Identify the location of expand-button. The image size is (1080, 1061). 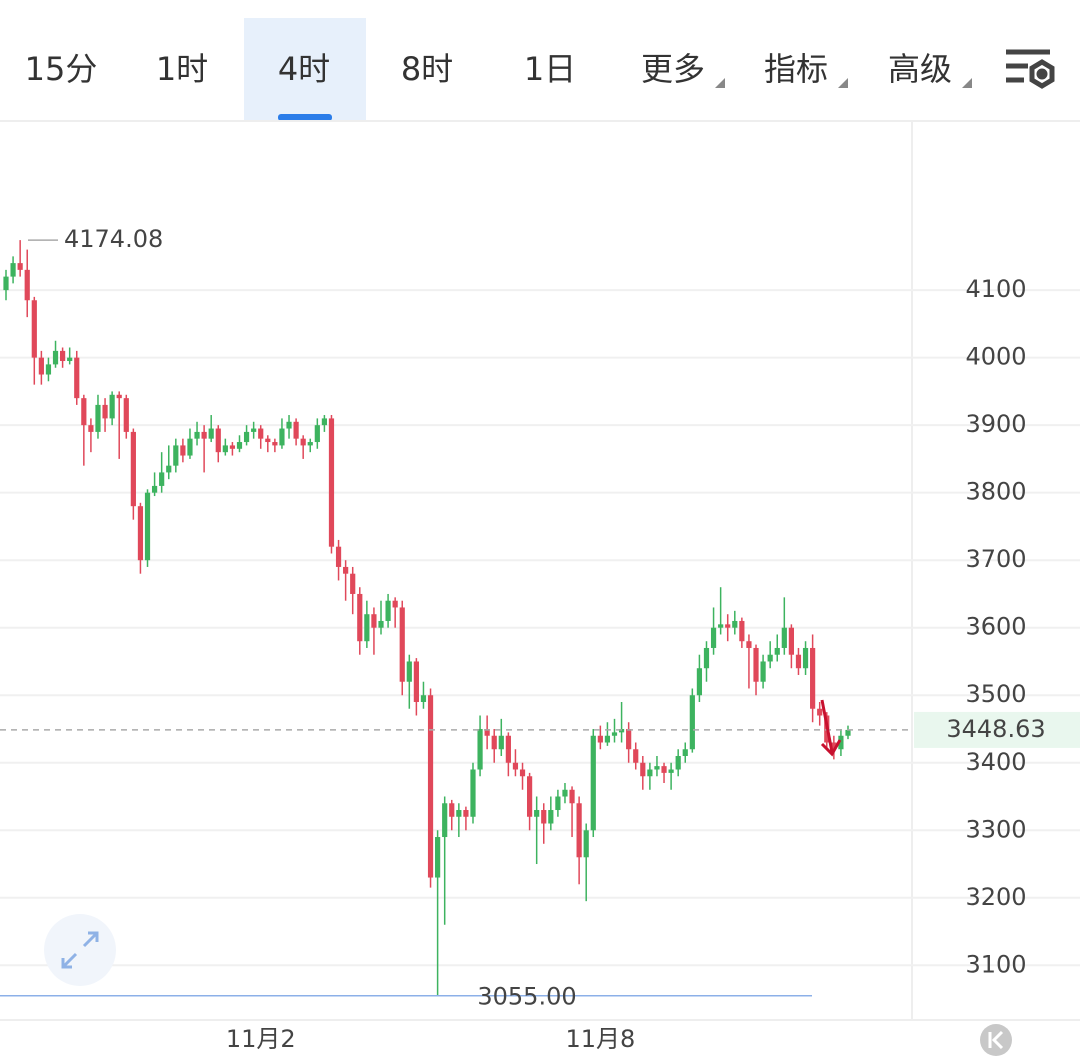
(80, 950).